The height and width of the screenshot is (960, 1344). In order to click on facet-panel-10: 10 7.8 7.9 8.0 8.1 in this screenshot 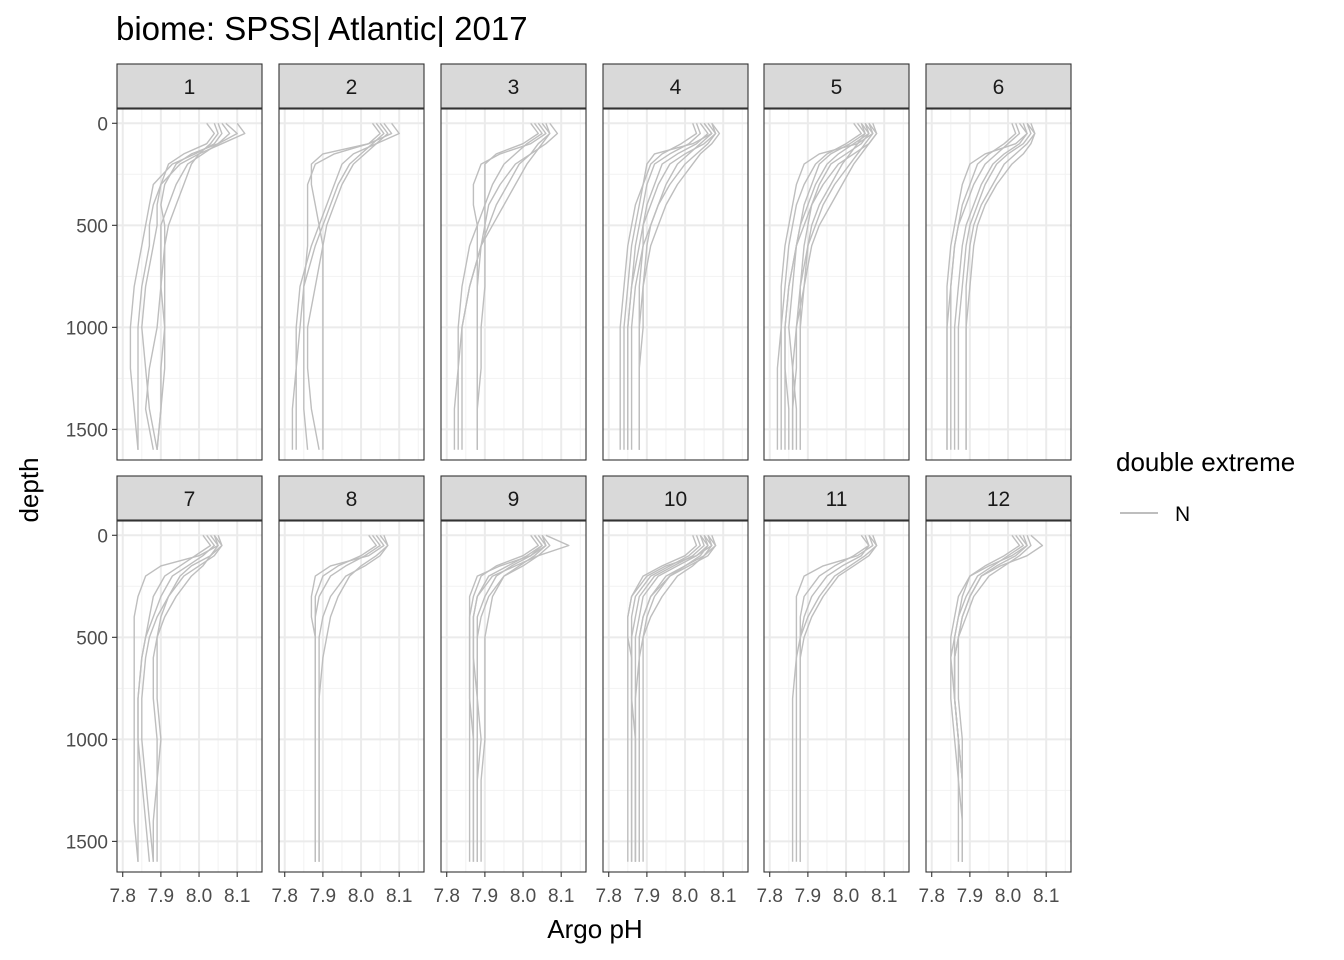, I will do `click(672, 691)`.